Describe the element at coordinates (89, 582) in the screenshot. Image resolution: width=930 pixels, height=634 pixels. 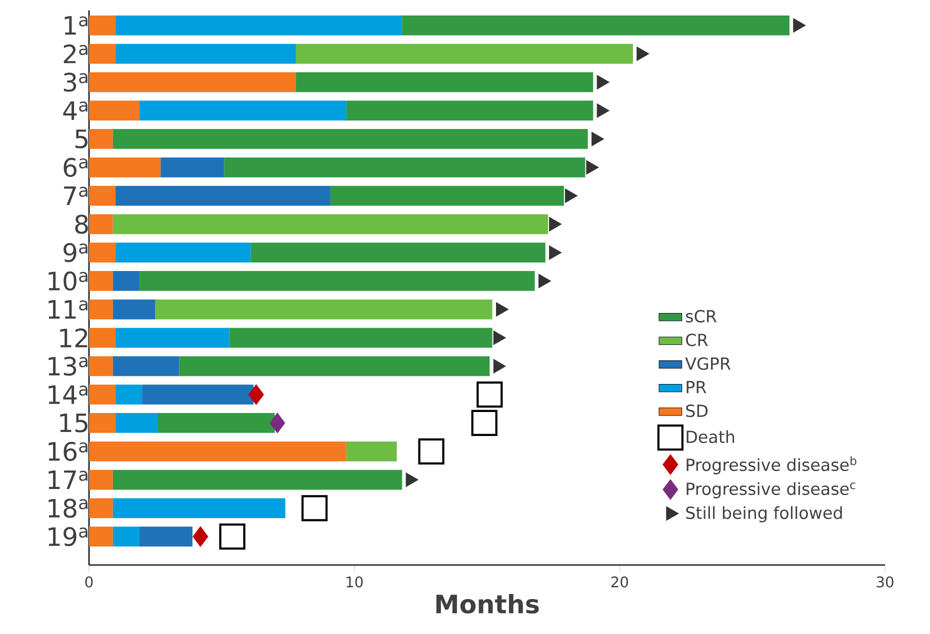
I see `x-tick-label: 0` at that location.